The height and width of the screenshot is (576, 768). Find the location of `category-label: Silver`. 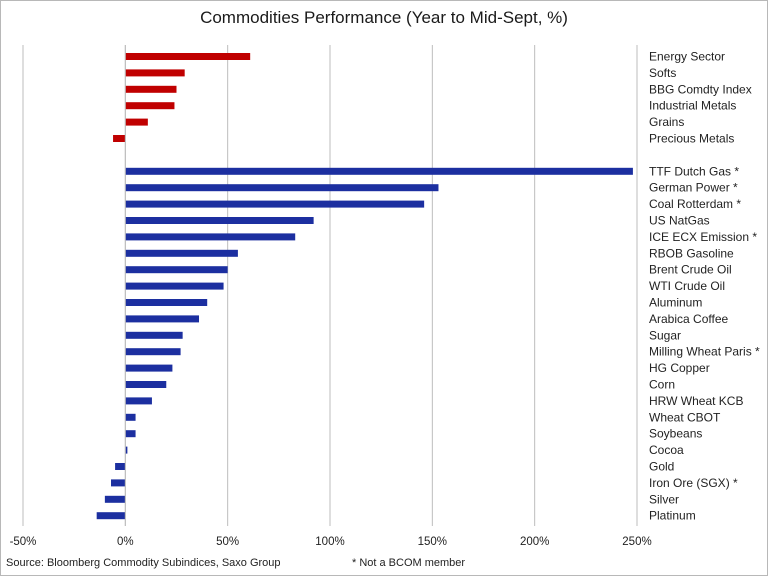

category-label: Silver is located at coordinates (664, 499).